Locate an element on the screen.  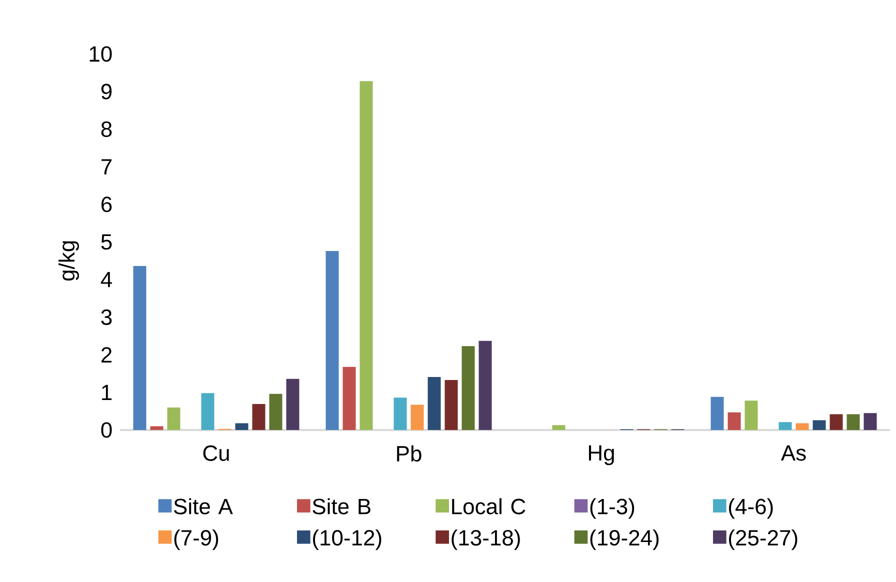
y-tick-label: 8 is located at coordinates (106, 129).